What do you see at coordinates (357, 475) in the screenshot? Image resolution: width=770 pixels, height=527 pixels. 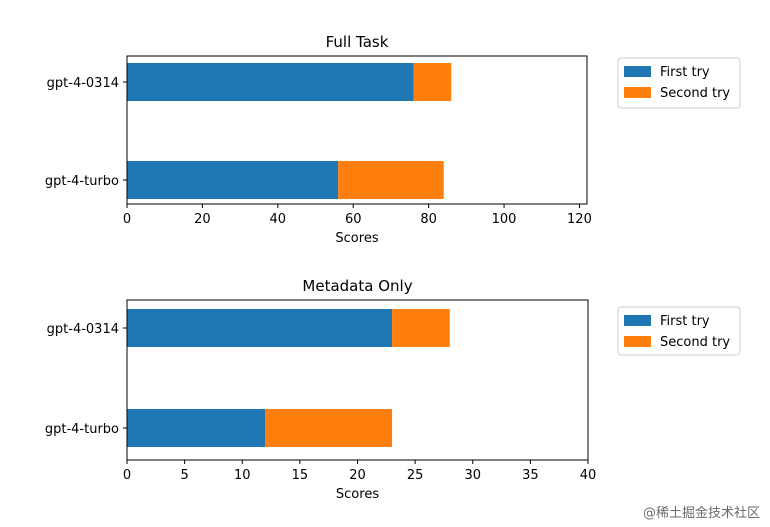 I see `chart2-xtick-label: 20` at bounding box center [357, 475].